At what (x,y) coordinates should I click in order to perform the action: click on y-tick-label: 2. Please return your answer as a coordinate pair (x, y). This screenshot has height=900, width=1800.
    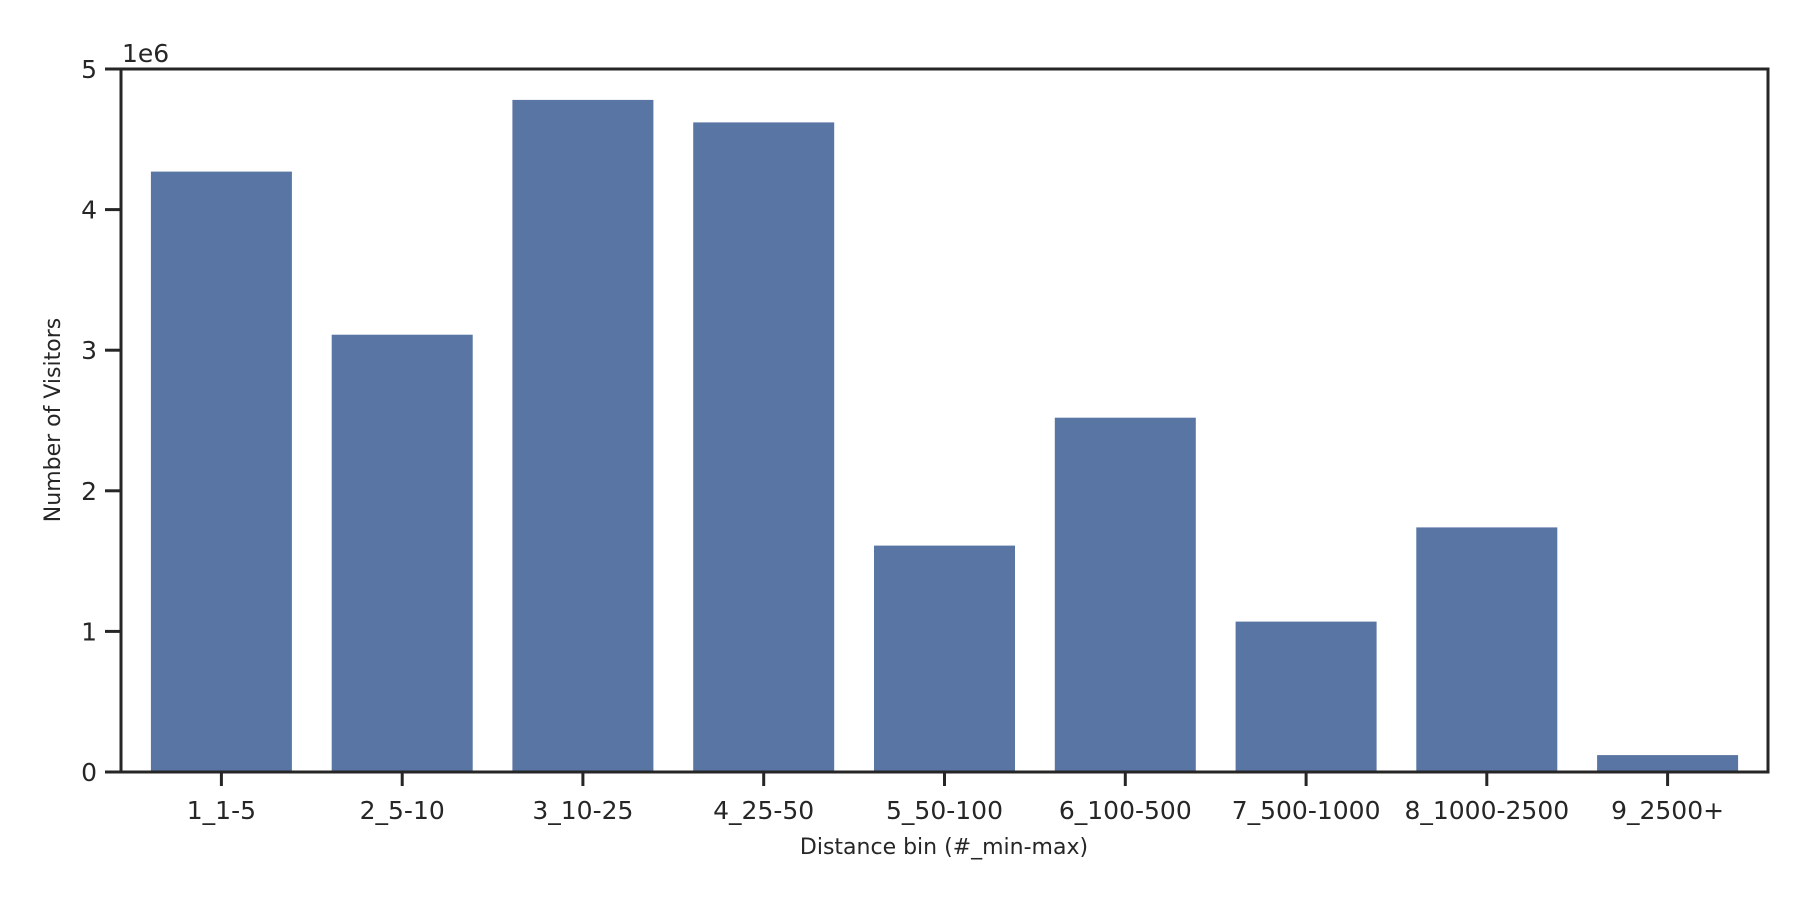
    Looking at the image, I should click on (89, 491).